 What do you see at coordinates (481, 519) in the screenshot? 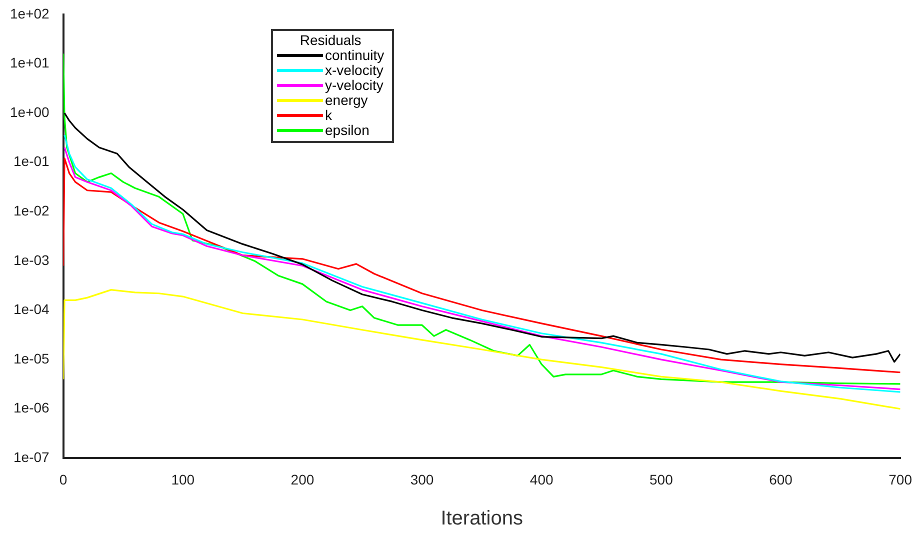
I see `x-axis-title: Iterations` at bounding box center [481, 519].